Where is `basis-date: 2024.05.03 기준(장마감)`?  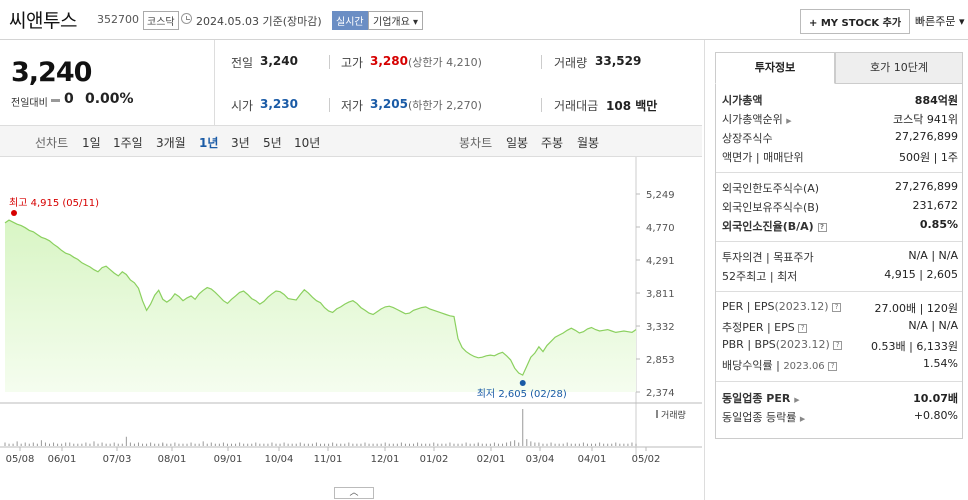
basis-date: 2024.05.03 기준(장마감) is located at coordinates (259, 21).